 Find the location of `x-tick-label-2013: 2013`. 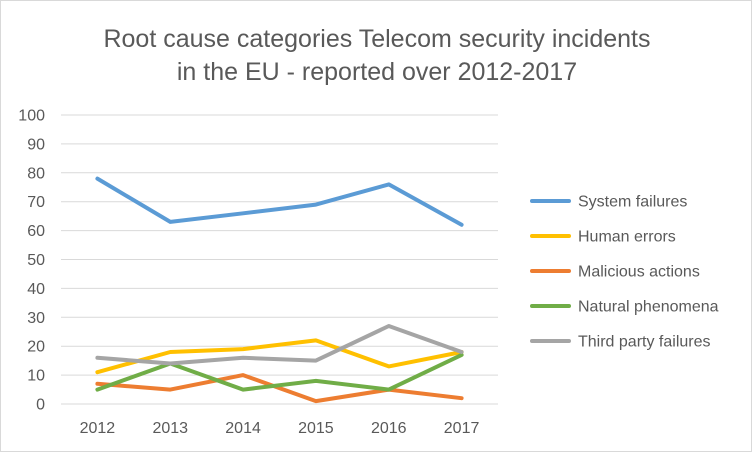

x-tick-label-2013: 2013 is located at coordinates (170, 428).